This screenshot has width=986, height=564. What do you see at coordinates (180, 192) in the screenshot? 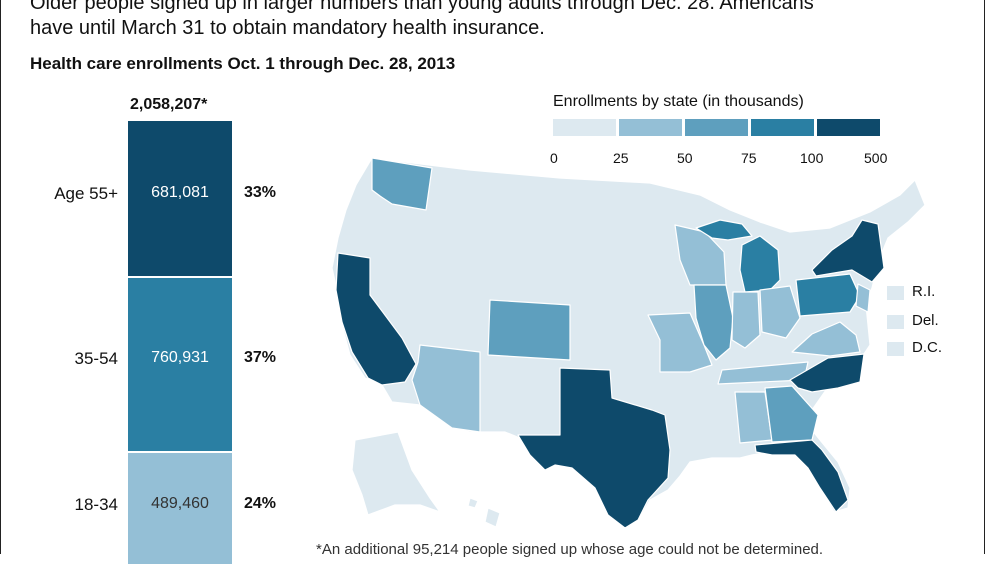
I see `bar-value-label: 681,081` at bounding box center [180, 192].